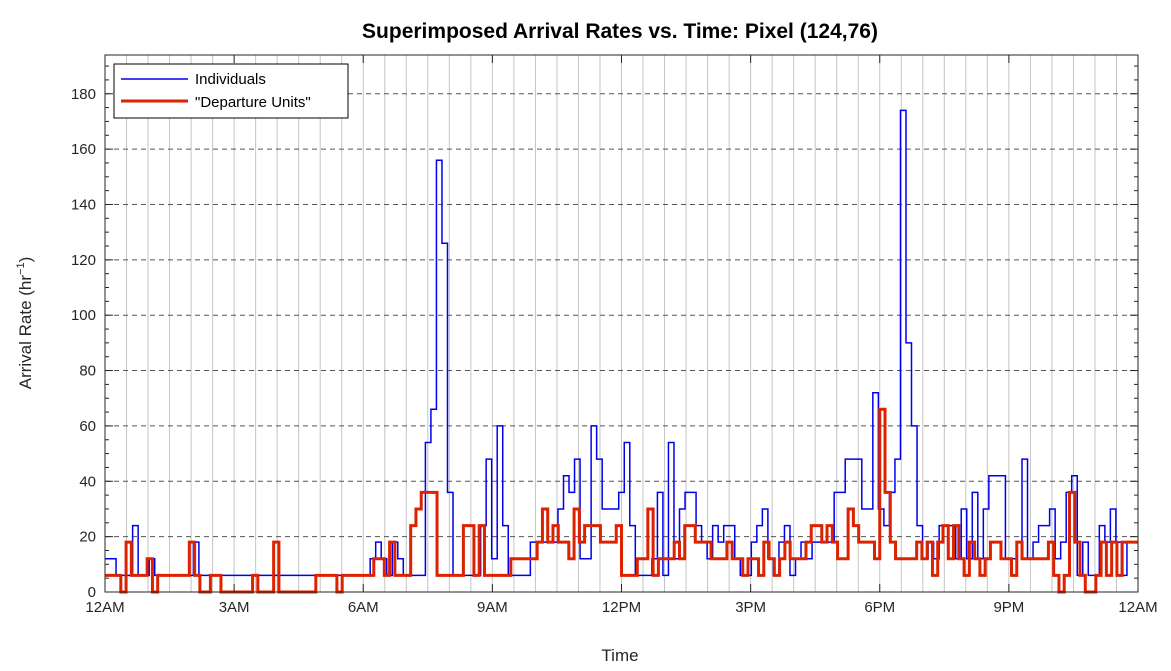 The height and width of the screenshot is (671, 1171). I want to click on y-tick-label: 80, so click(87, 371).